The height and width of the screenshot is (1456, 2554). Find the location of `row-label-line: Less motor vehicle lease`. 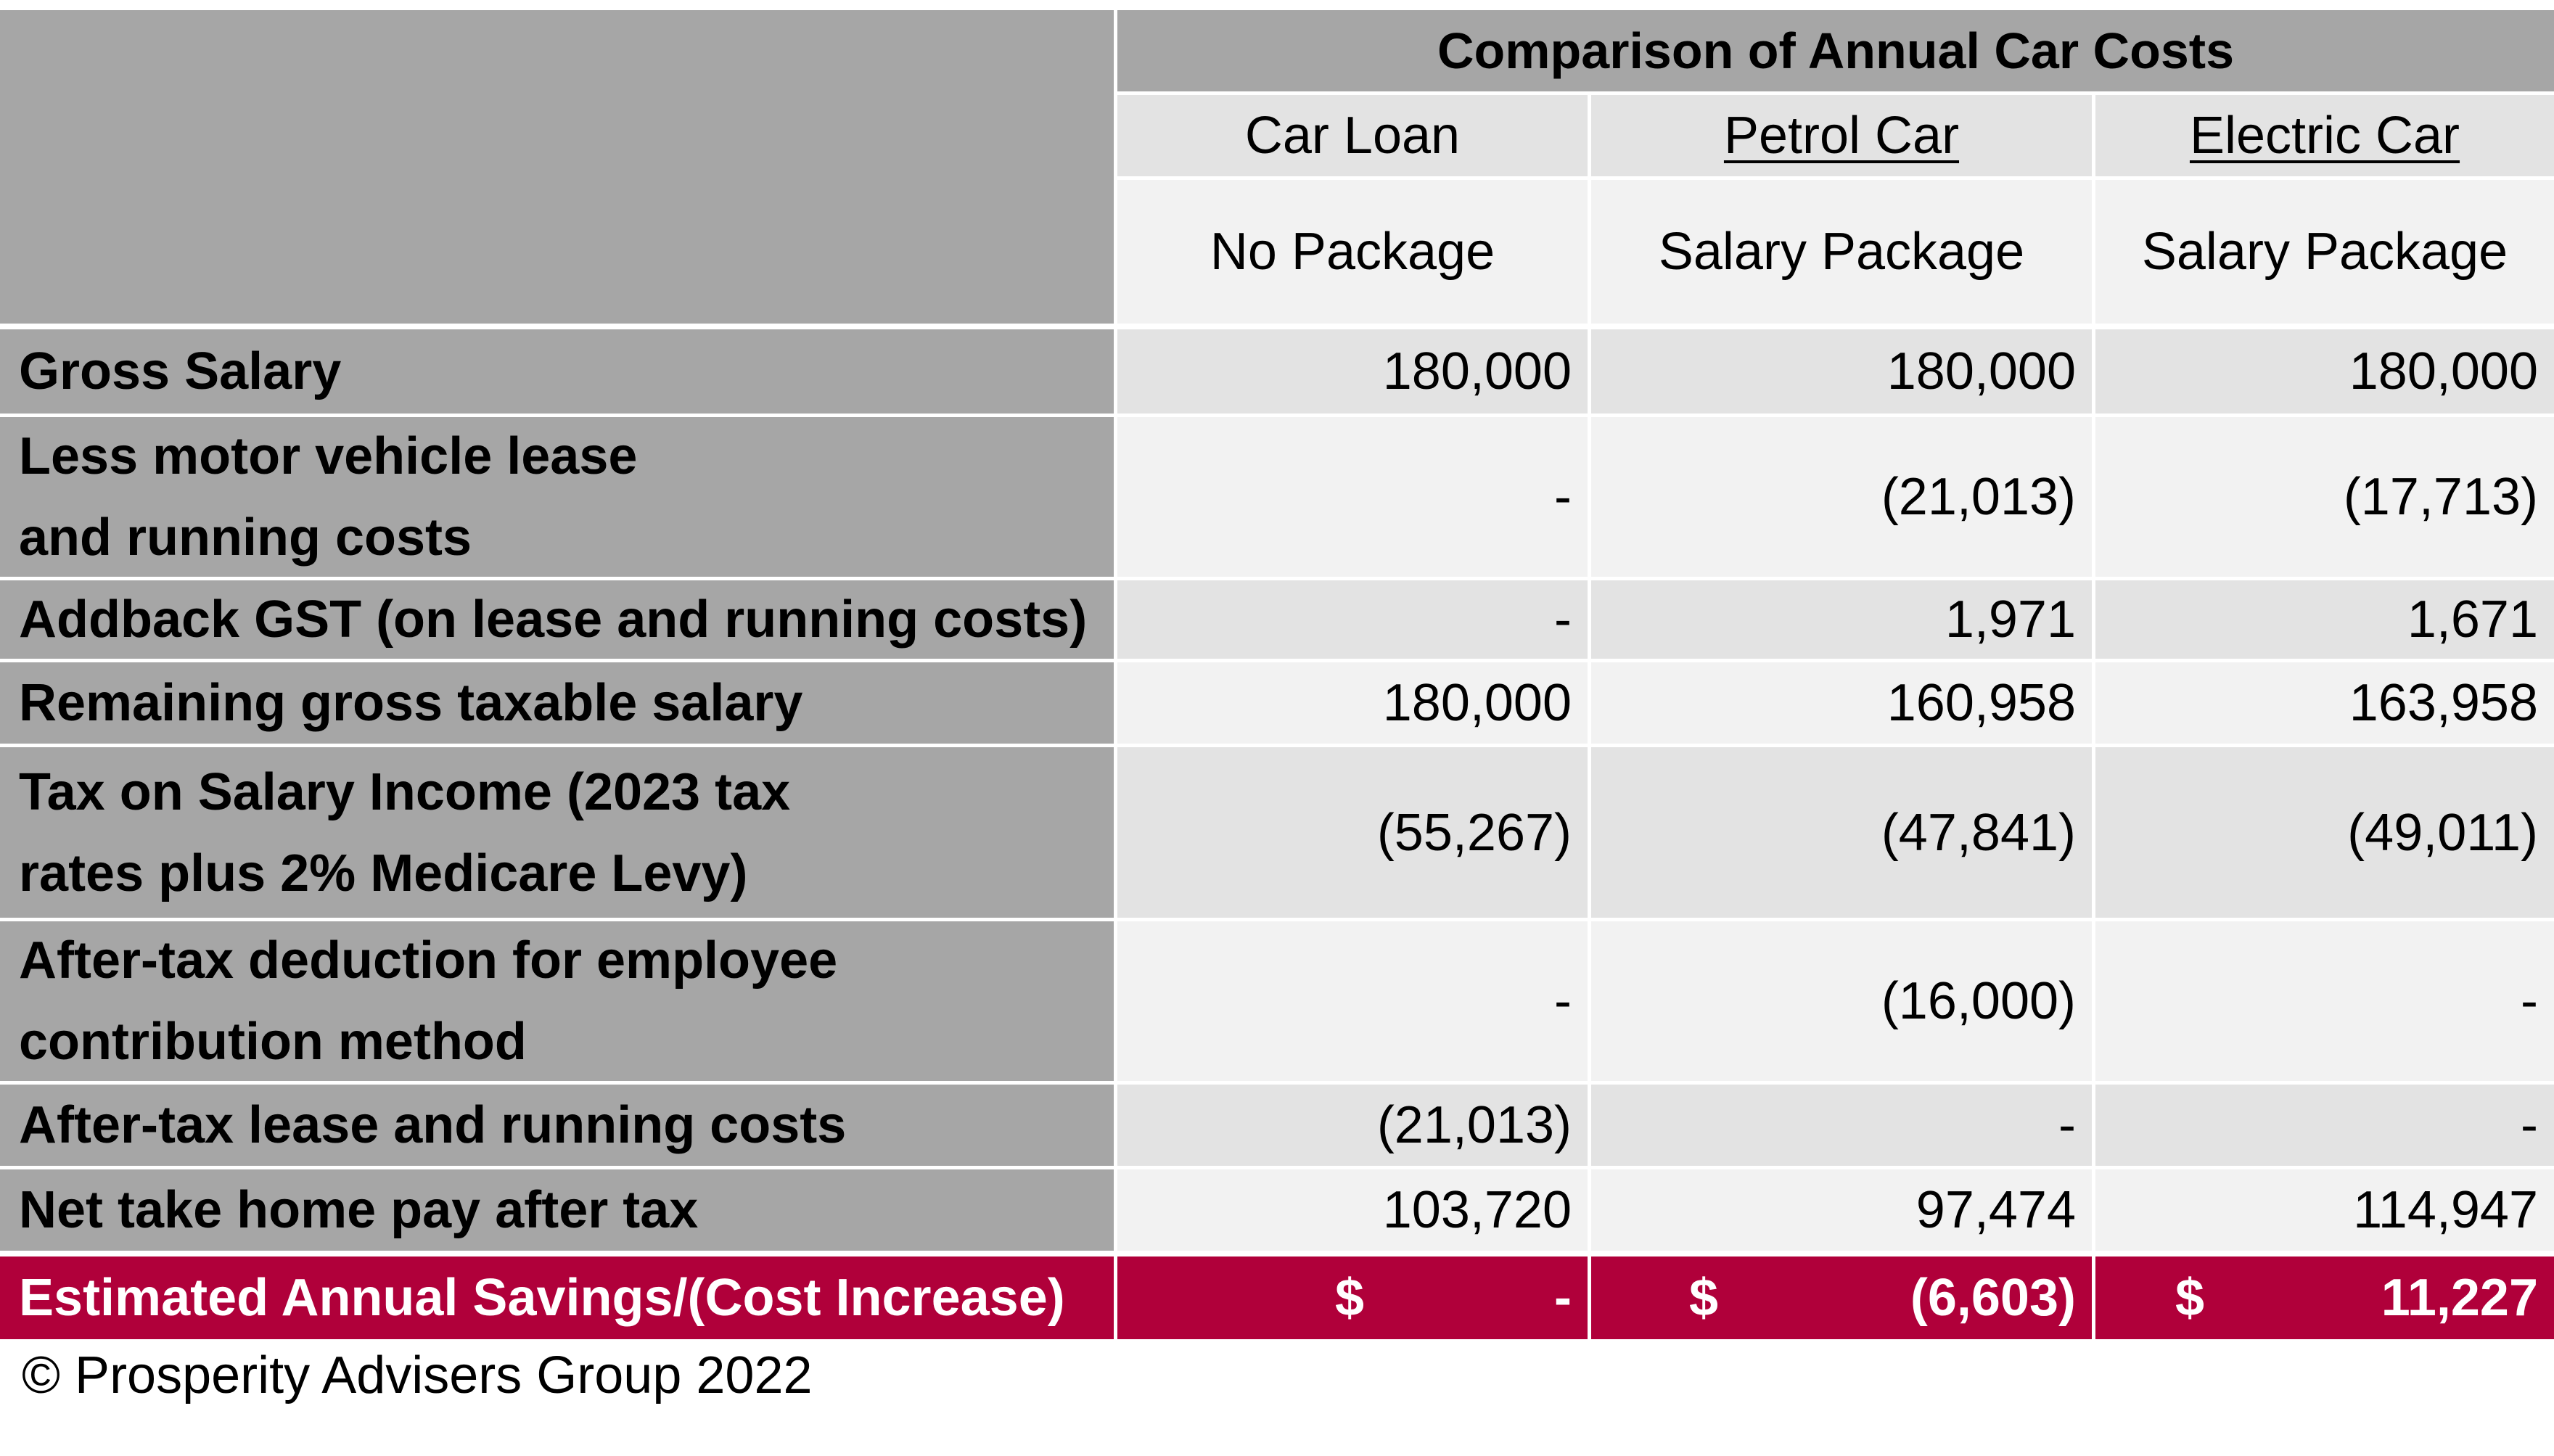

row-label-line: Less motor vehicle lease is located at coordinates (328, 456).